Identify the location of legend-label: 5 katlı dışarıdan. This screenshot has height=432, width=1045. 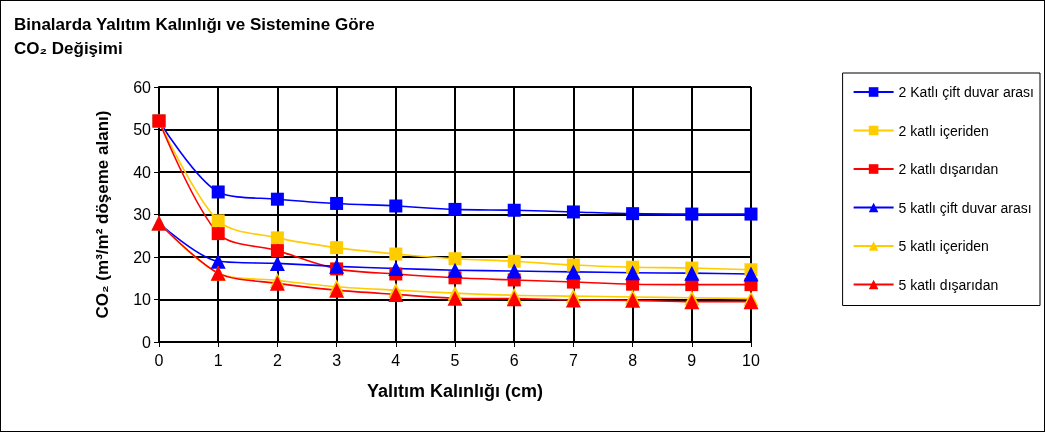
(948, 284).